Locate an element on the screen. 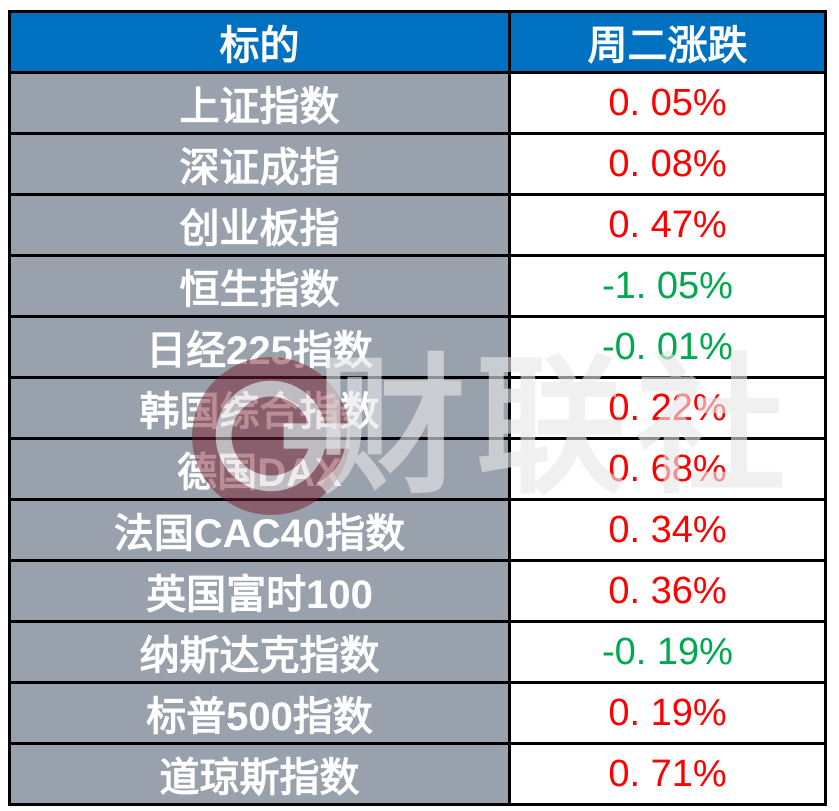 The width and height of the screenshot is (839, 811). index-name-cell: 纳斯达克指数 is located at coordinates (259, 652).